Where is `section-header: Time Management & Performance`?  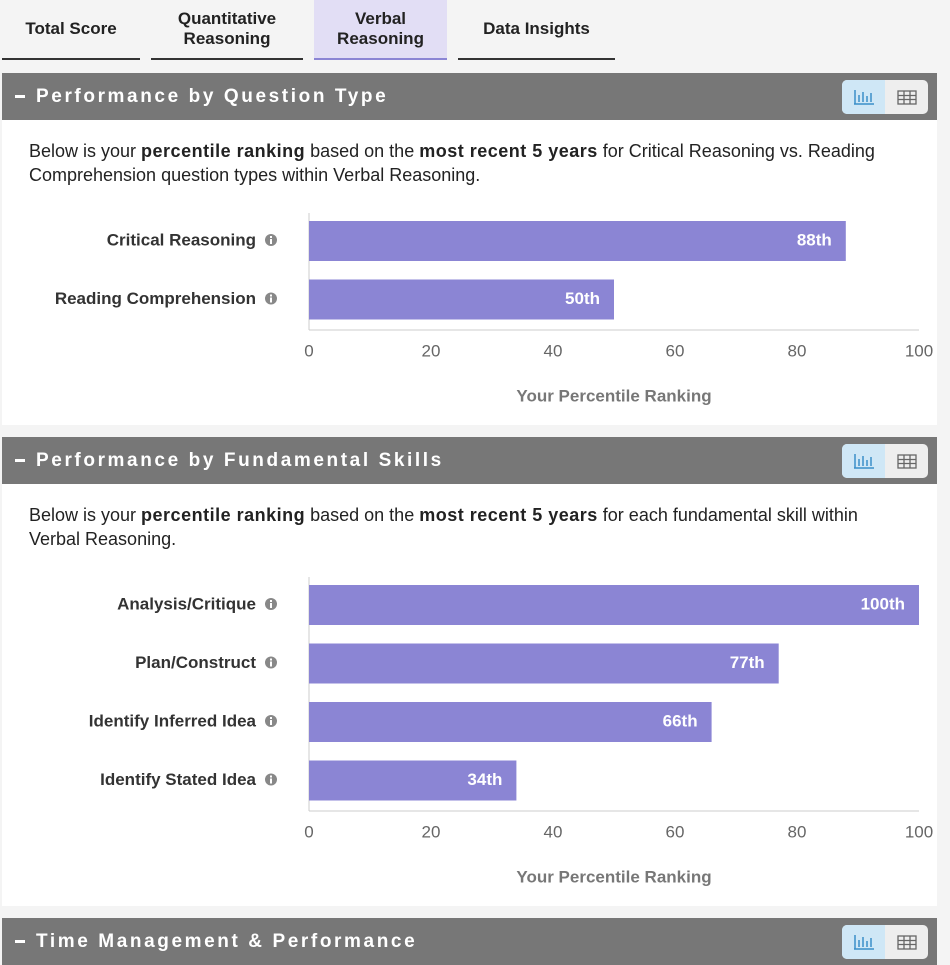
section-header: Time Management & Performance is located at coordinates (469, 941).